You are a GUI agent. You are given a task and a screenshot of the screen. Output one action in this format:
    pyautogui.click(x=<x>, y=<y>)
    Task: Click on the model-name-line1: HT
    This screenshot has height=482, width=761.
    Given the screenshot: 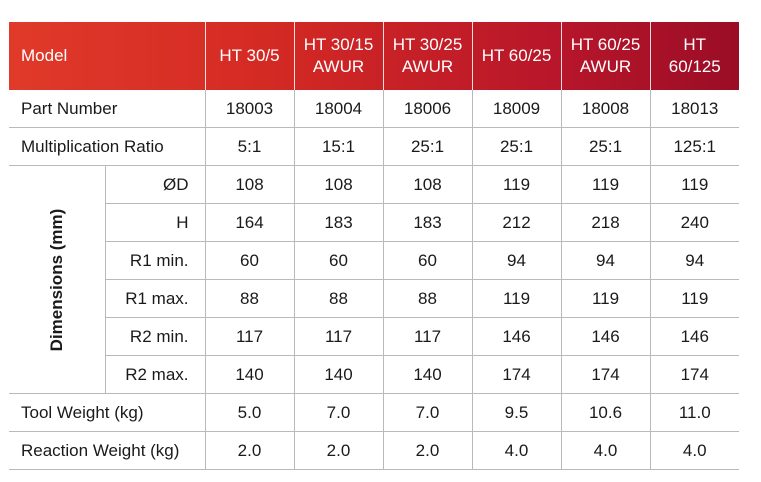 What is the action you would take?
    pyautogui.click(x=695, y=44)
    